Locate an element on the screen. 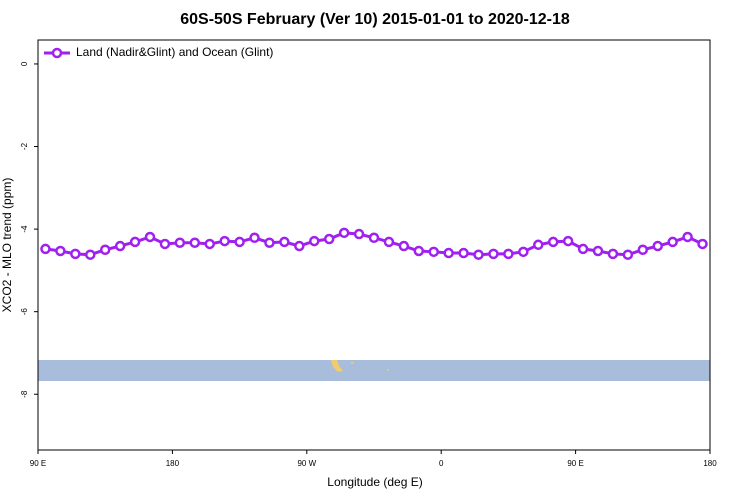 The image size is (750, 500). y-tick-label: -8 is located at coordinates (24, 394).